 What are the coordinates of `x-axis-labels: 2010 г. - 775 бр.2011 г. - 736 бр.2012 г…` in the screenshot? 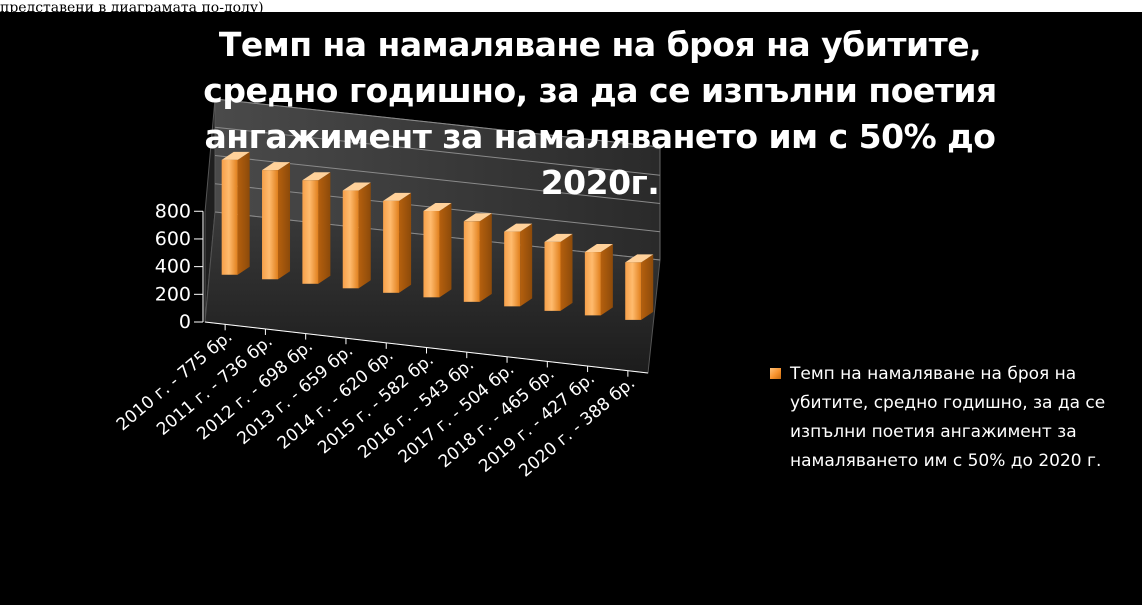 It's located at (381, 401).